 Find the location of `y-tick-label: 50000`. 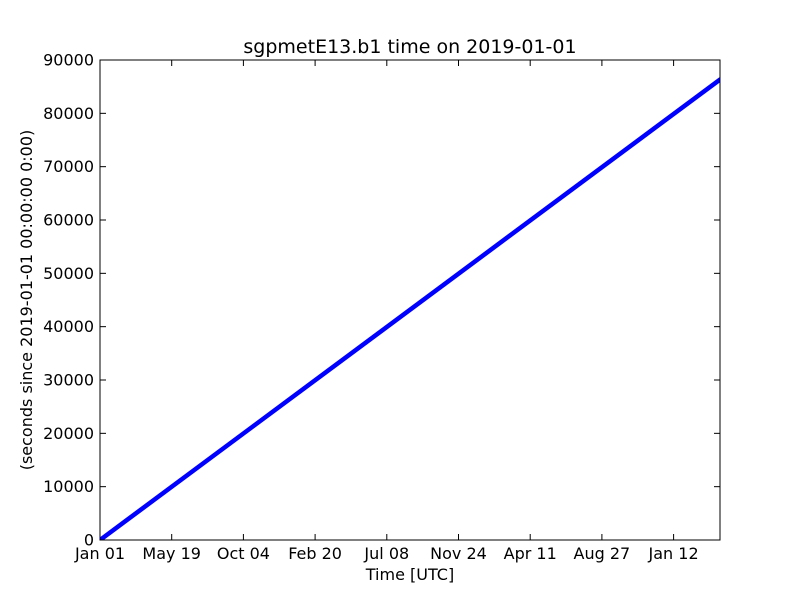

y-tick-label: 50000 is located at coordinates (68, 273).